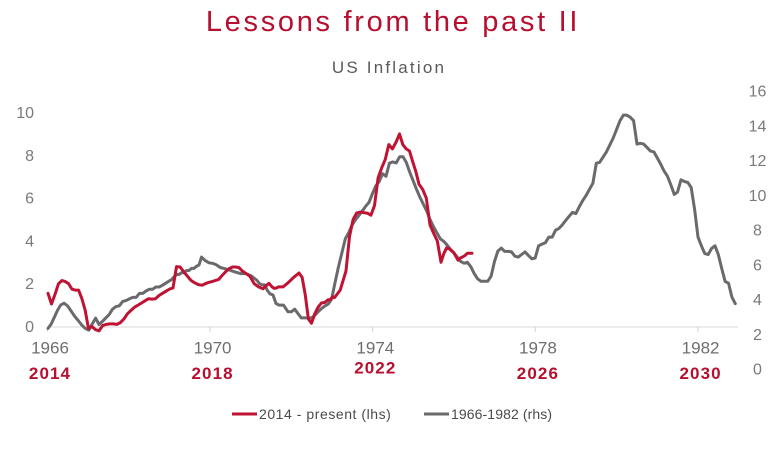  Describe the element at coordinates (538, 373) in the screenshot. I see `svg-text: 2026` at that location.